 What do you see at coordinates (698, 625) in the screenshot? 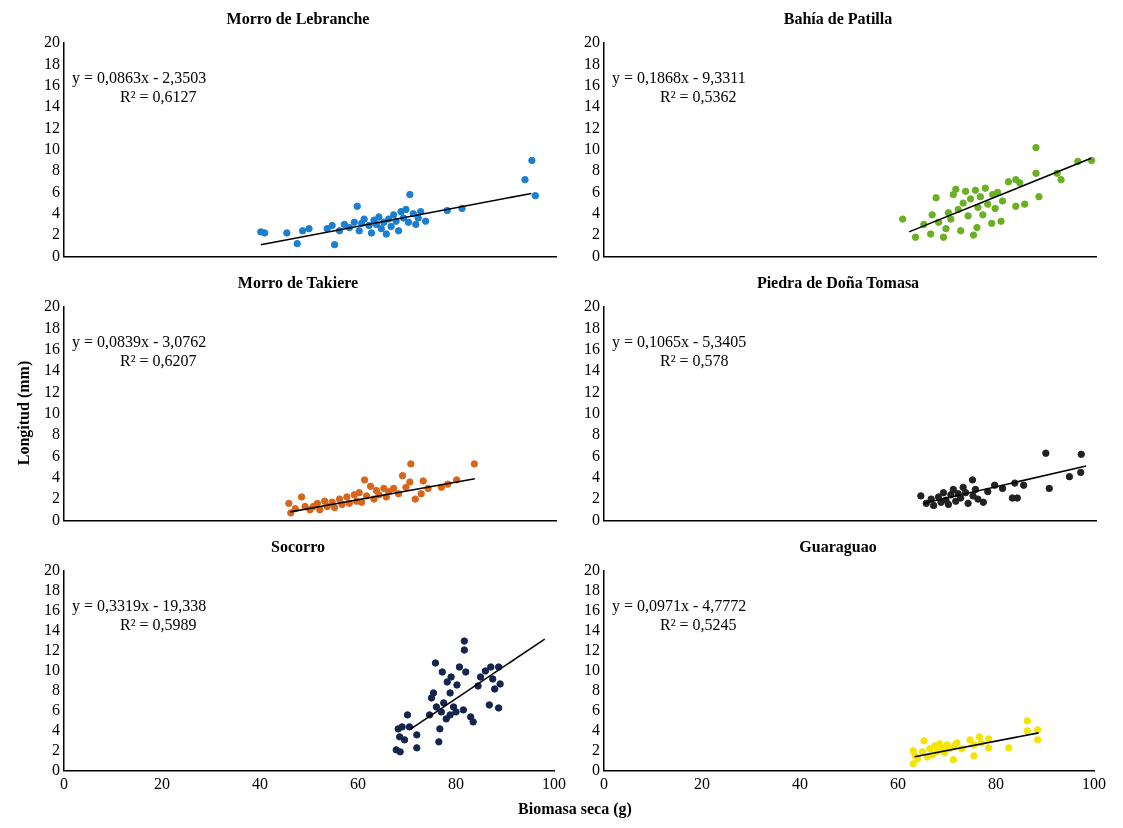
I see `annotation: R² = 0,5245` at bounding box center [698, 625].